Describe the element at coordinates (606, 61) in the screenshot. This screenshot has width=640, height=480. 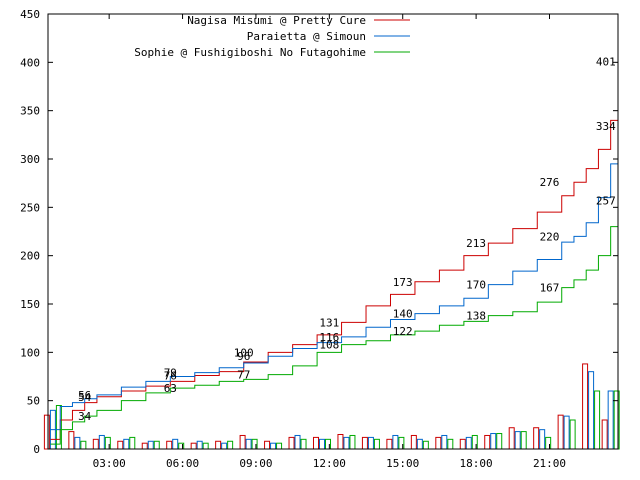
I see `point-label: 401` at that location.